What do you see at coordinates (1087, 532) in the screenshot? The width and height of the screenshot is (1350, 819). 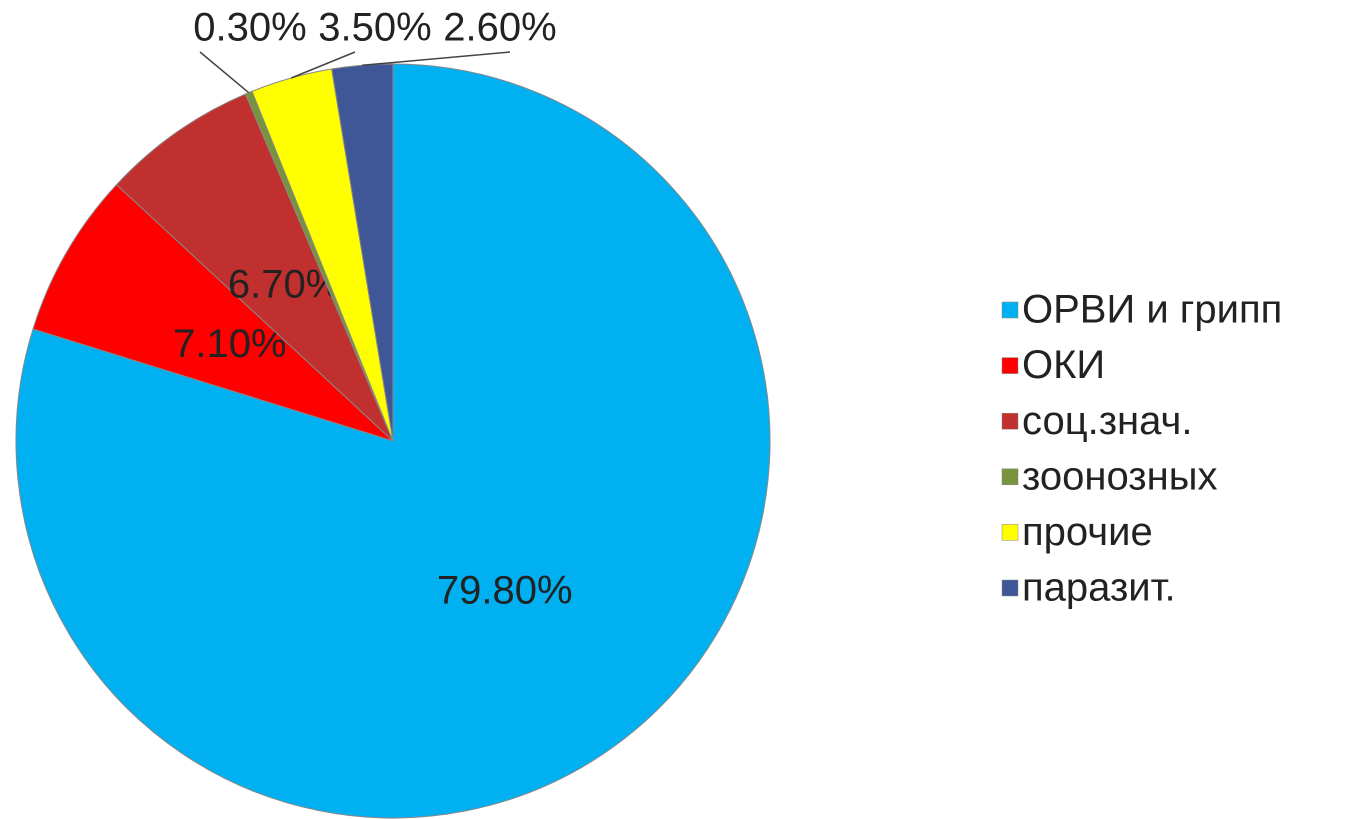 I see `legend-label: прочие` at bounding box center [1087, 532].